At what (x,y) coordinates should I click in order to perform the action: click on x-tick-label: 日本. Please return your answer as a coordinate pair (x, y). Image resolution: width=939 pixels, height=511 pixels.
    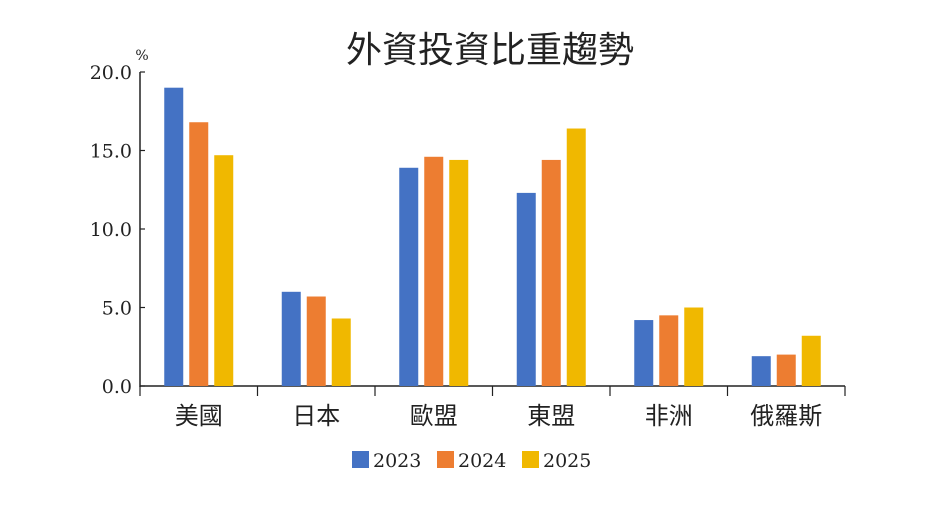
    Looking at the image, I should click on (316, 416).